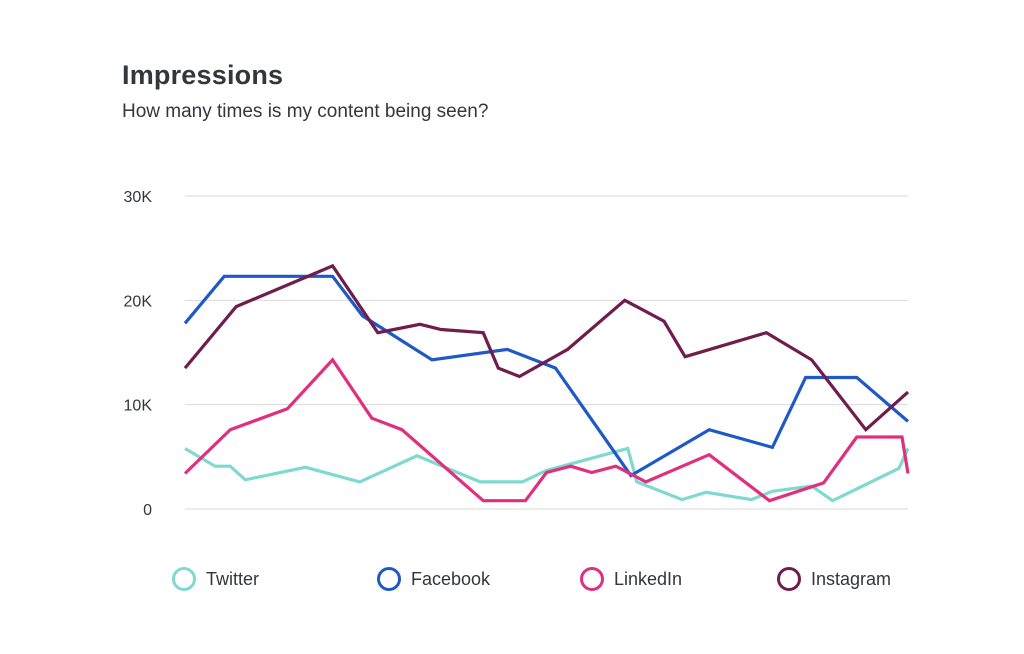 This screenshot has width=1024, height=654. I want to click on legend-item-twitter: Twitter, so click(215, 579).